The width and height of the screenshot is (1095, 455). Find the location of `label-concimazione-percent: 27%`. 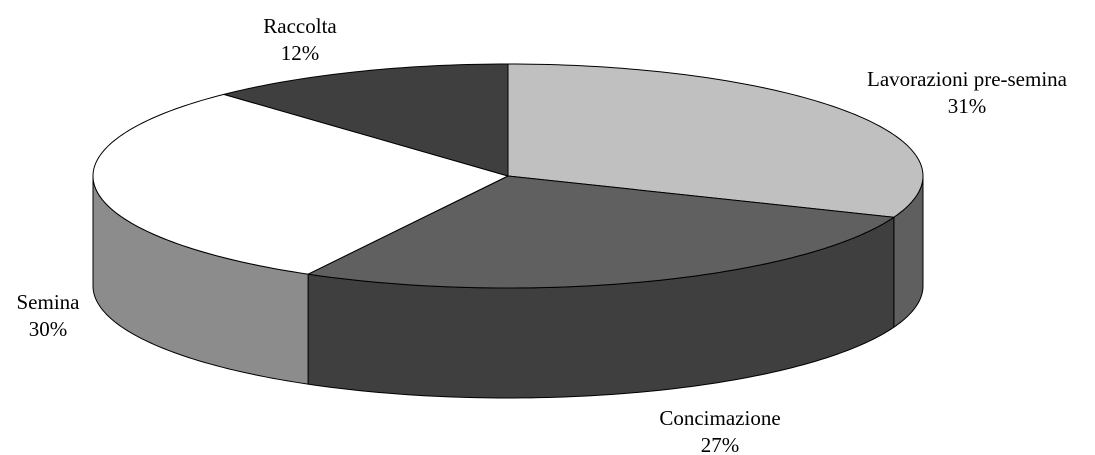

label-concimazione-percent: 27% is located at coordinates (720, 444).